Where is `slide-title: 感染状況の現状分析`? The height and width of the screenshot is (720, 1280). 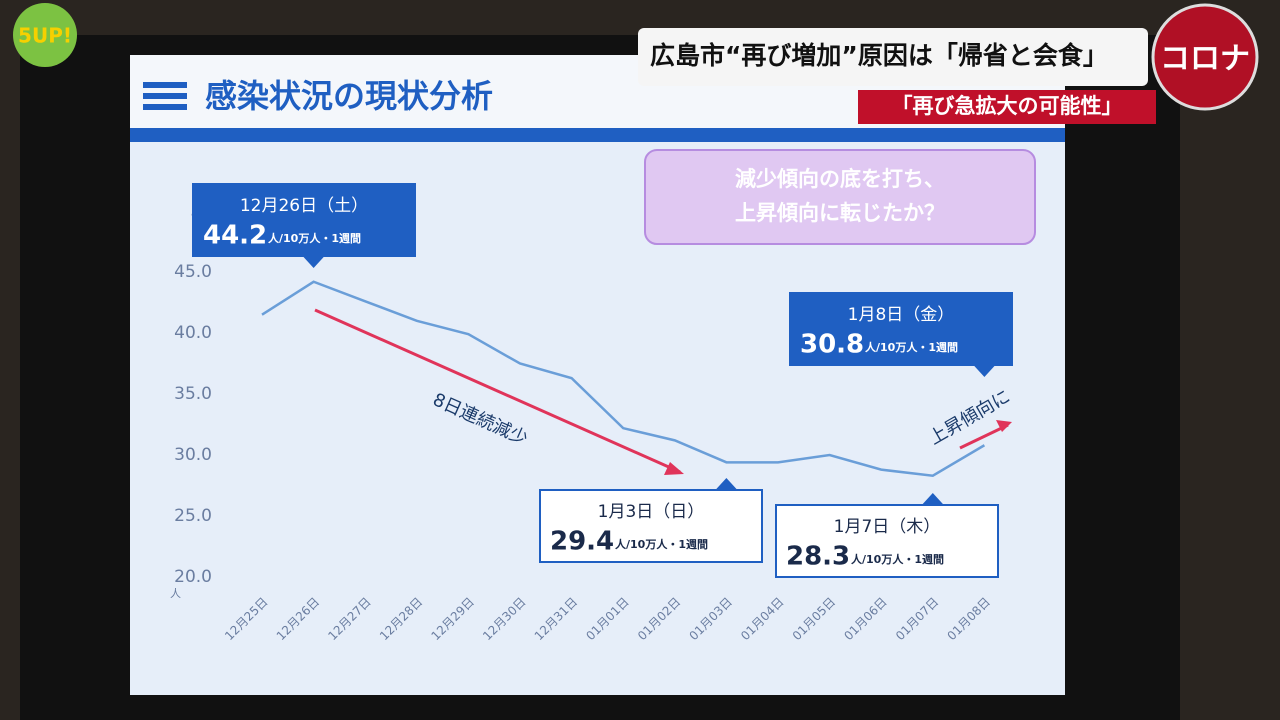
slide-title: 感染状況の現状分析 is located at coordinates (349, 96).